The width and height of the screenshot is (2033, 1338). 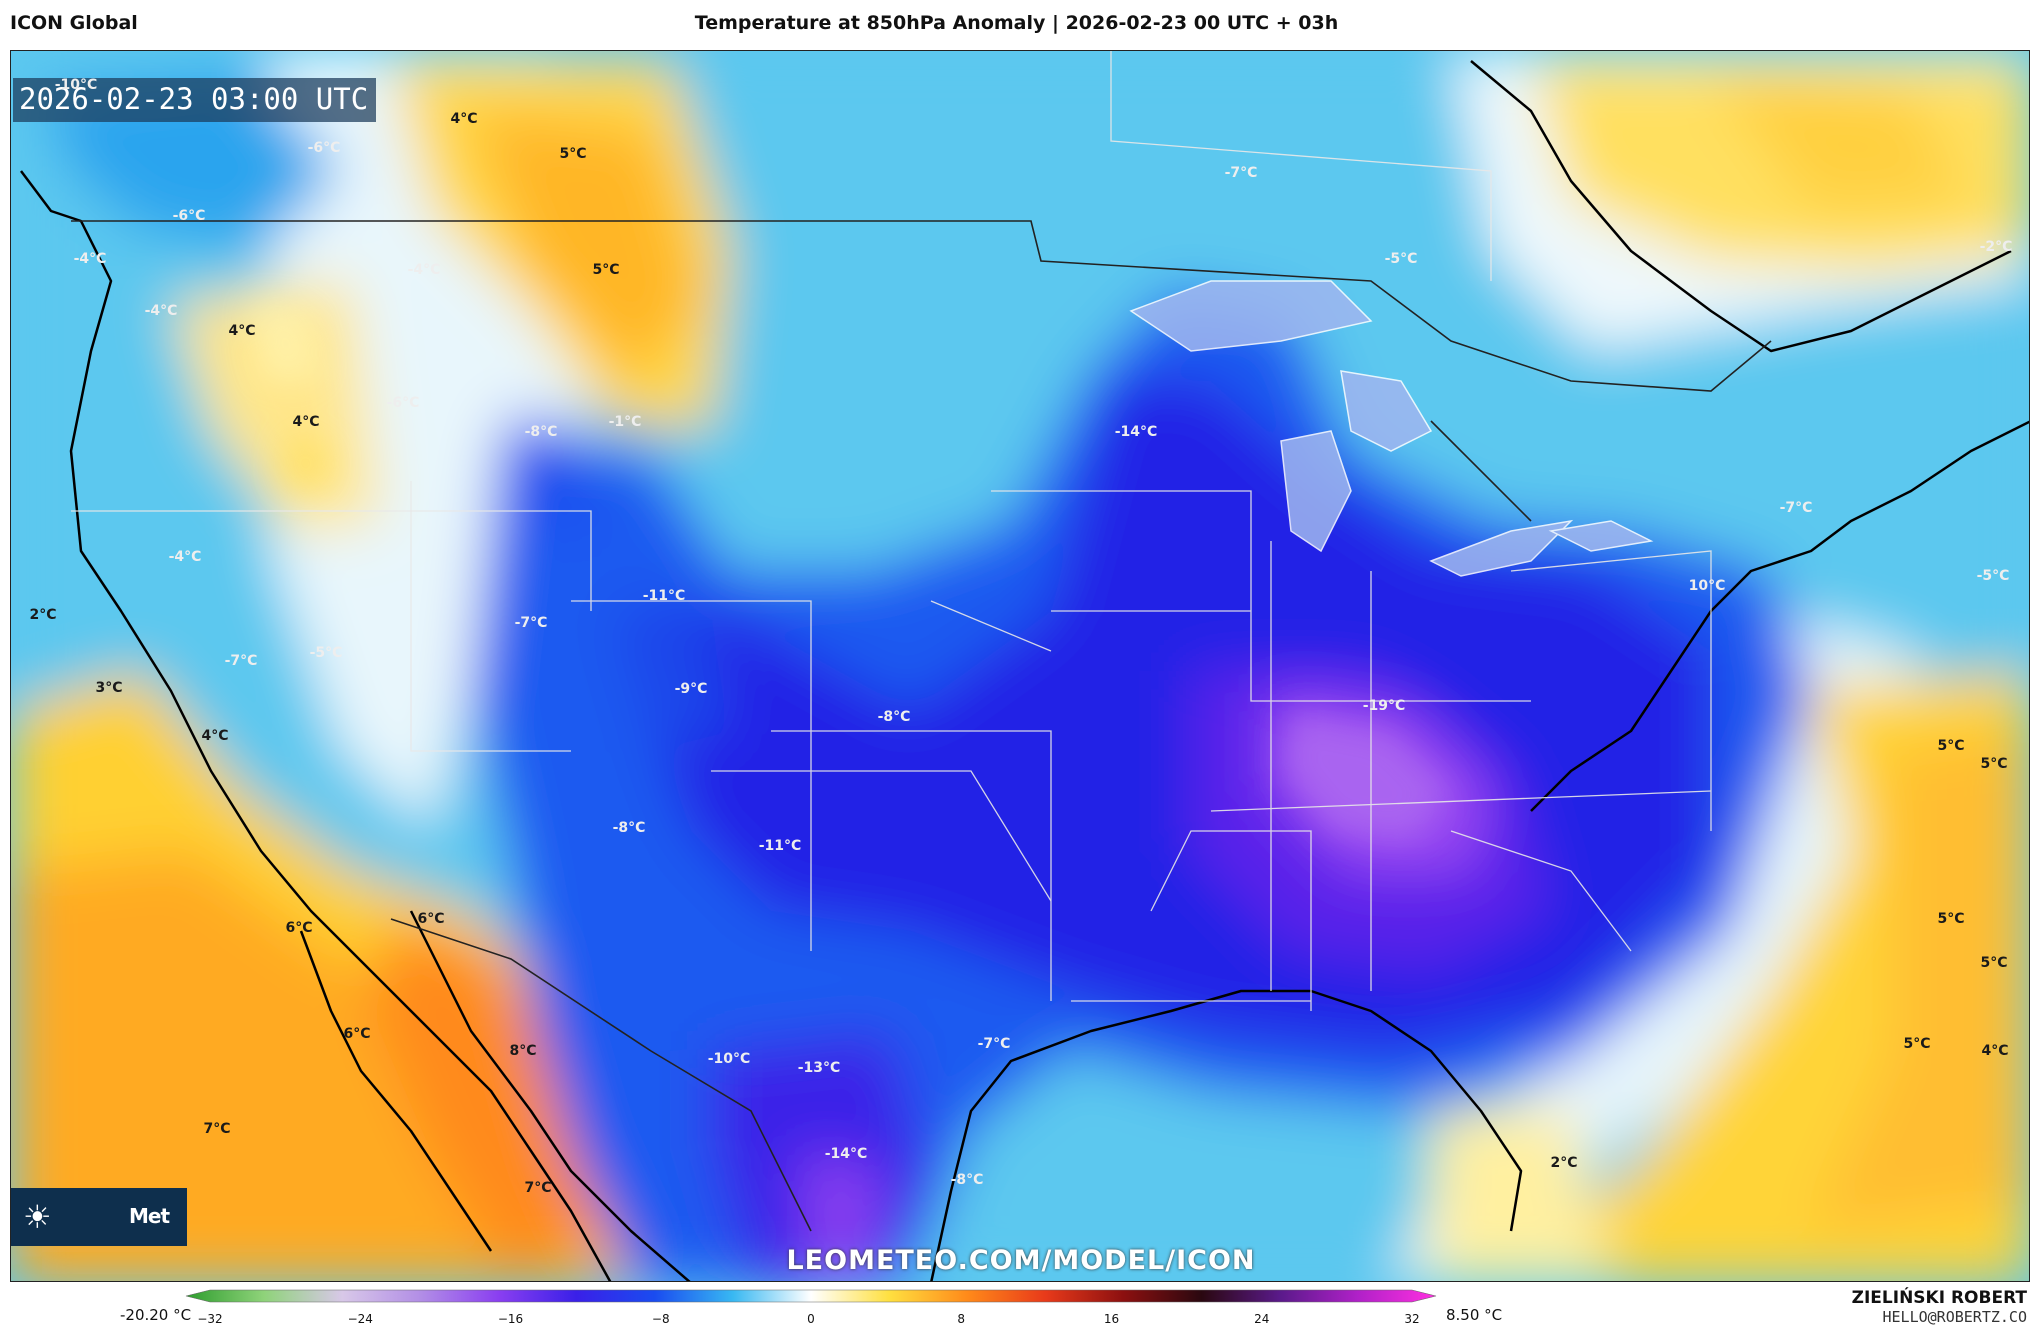 I want to click on model-name: ICON Global, so click(x=74, y=23).